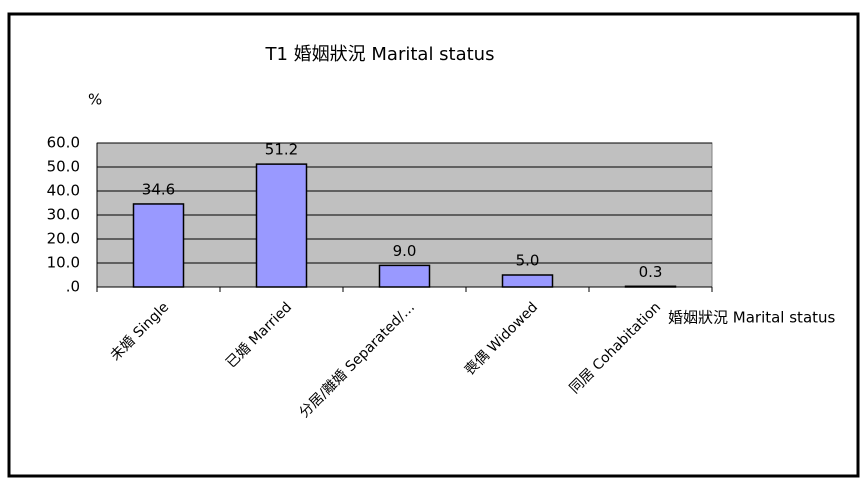 The width and height of the screenshot is (862, 479). I want to click on y-tick-label: 10.0, so click(63, 263).